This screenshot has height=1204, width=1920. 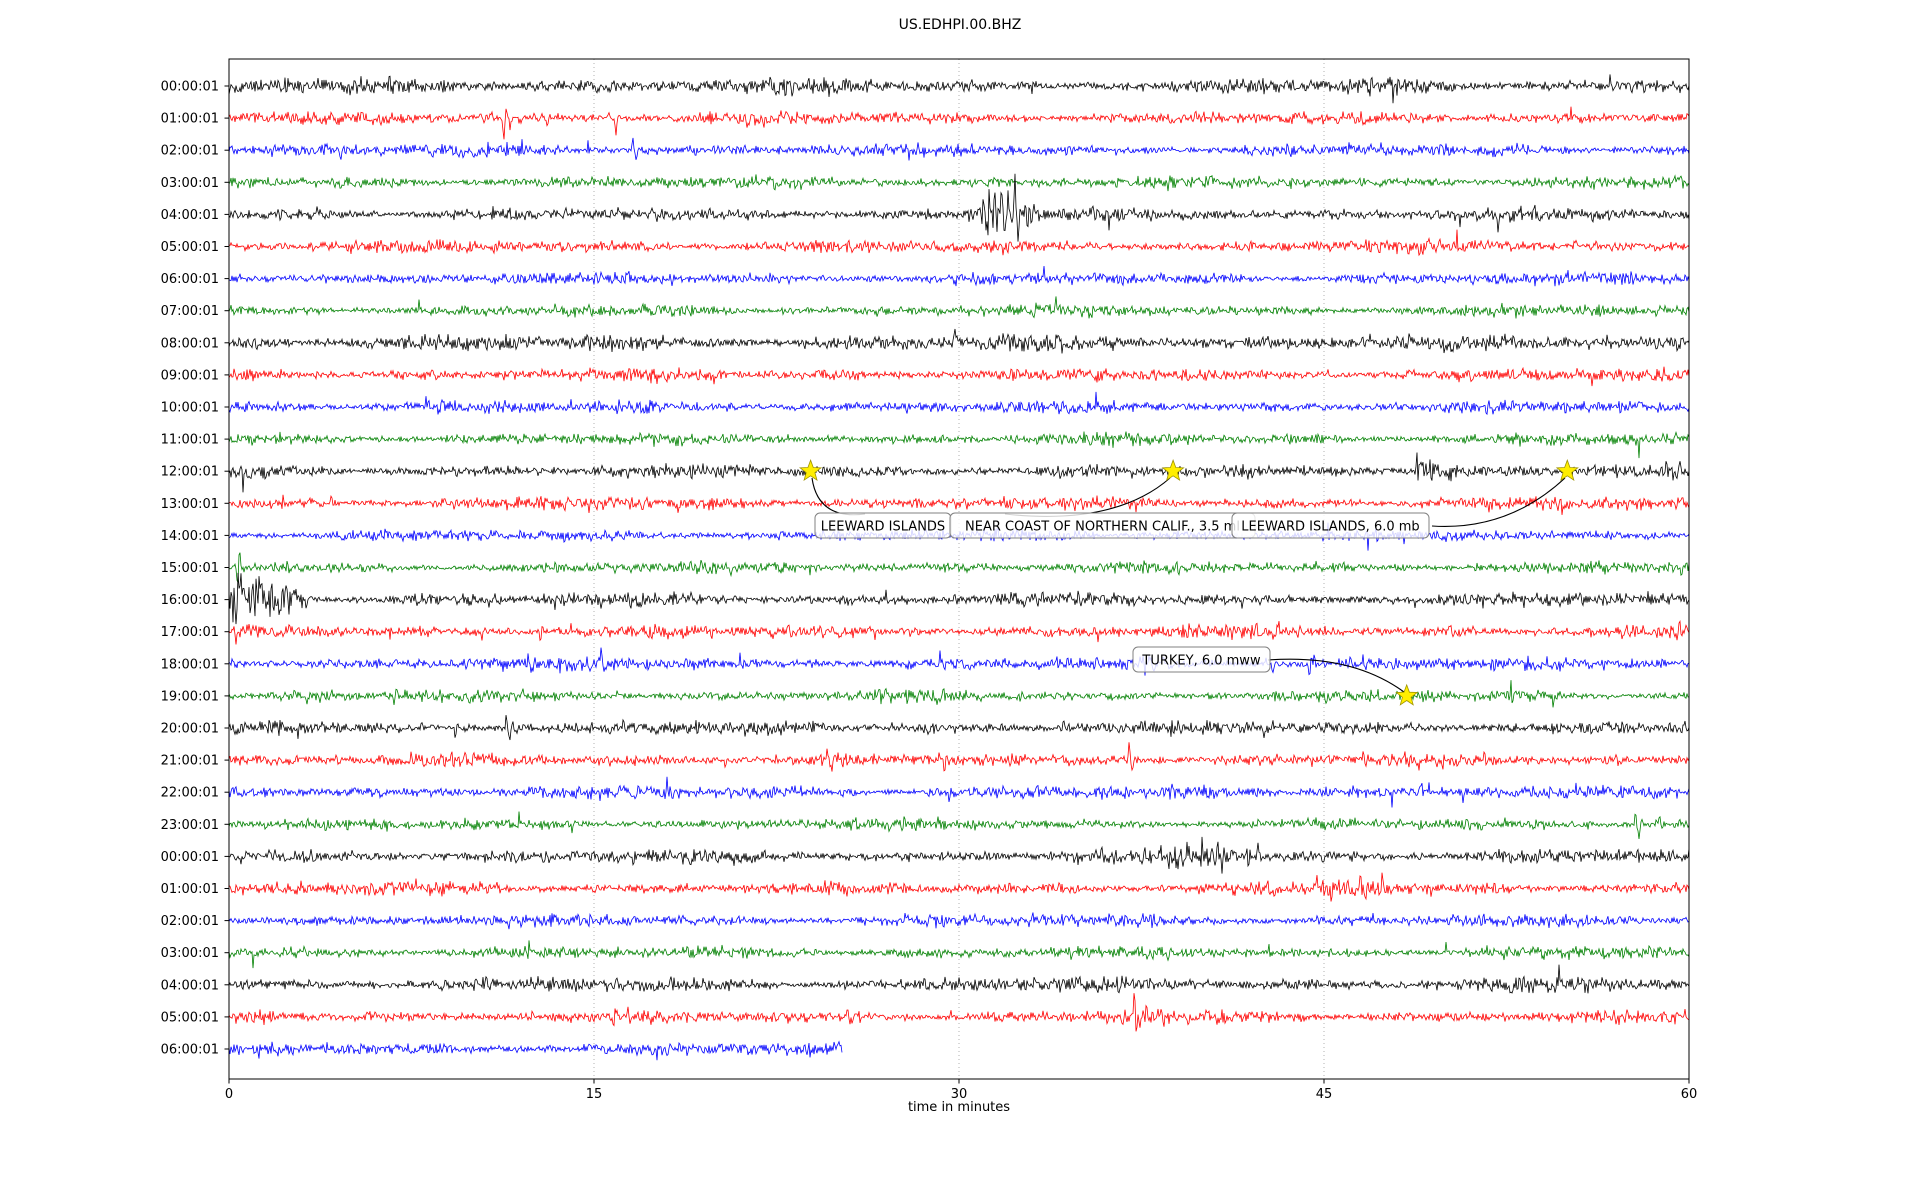 I want to click on x-tick-label-30: 30, so click(x=959, y=1094).